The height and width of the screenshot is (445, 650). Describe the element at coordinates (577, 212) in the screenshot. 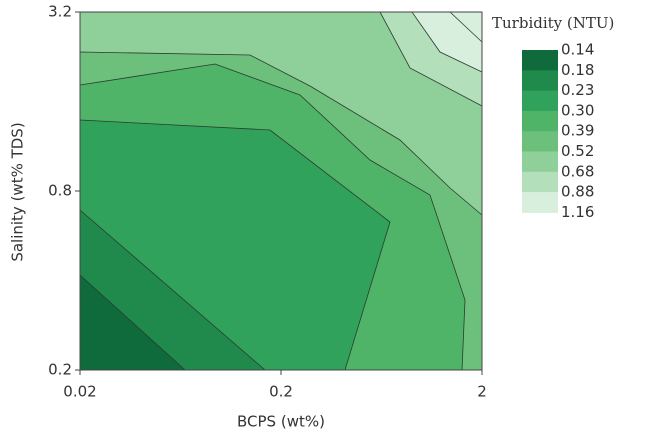

I see `colorbar-label: 1.16` at that location.